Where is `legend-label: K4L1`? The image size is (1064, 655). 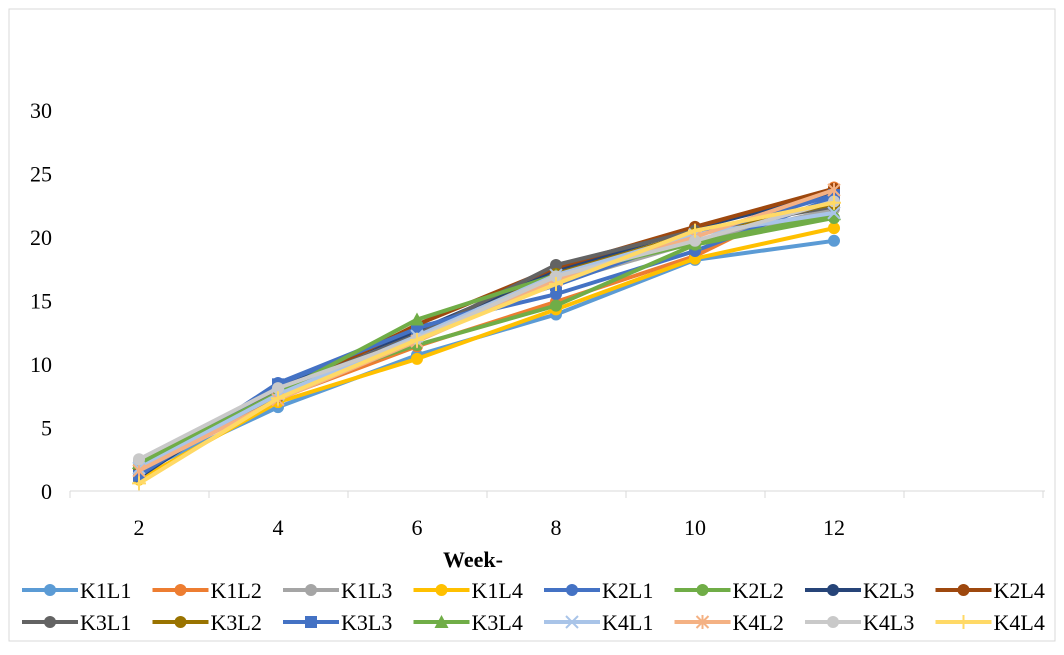 legend-label: K4L1 is located at coordinates (627, 622).